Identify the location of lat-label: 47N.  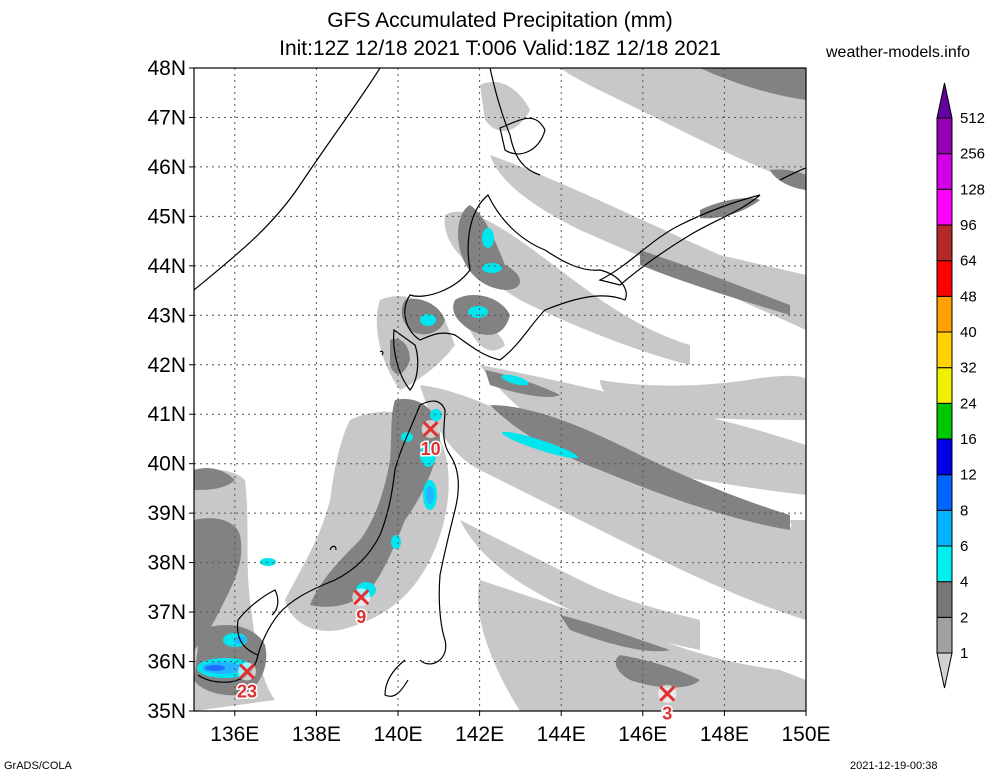
(166, 117).